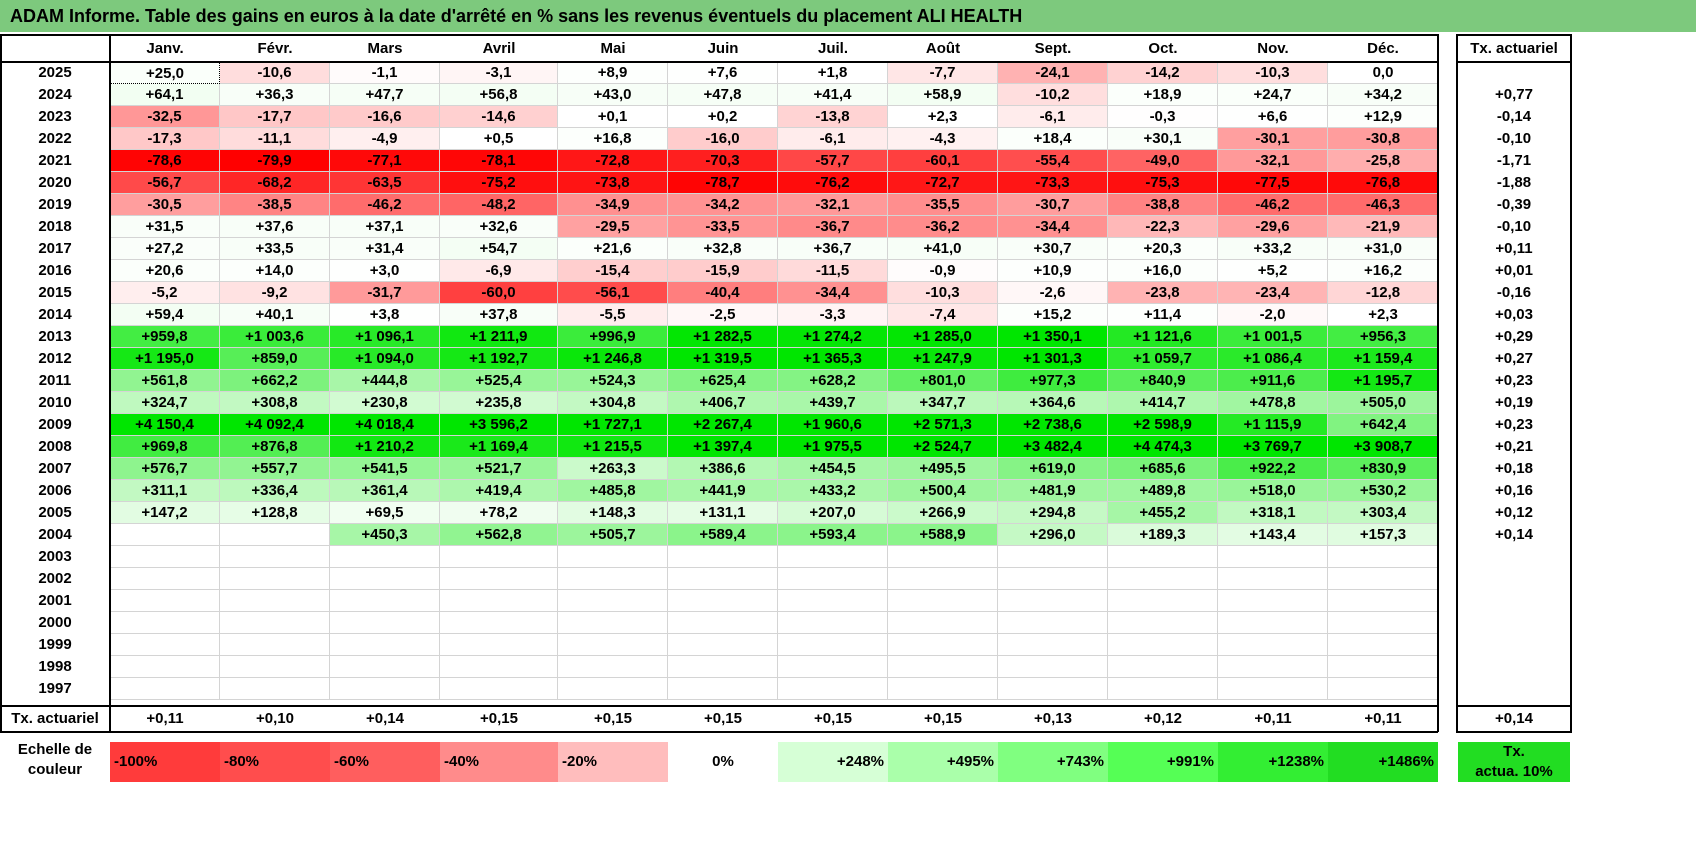 This screenshot has width=1696, height=848. What do you see at coordinates (55, 446) in the screenshot?
I see `year-label: 2008` at bounding box center [55, 446].